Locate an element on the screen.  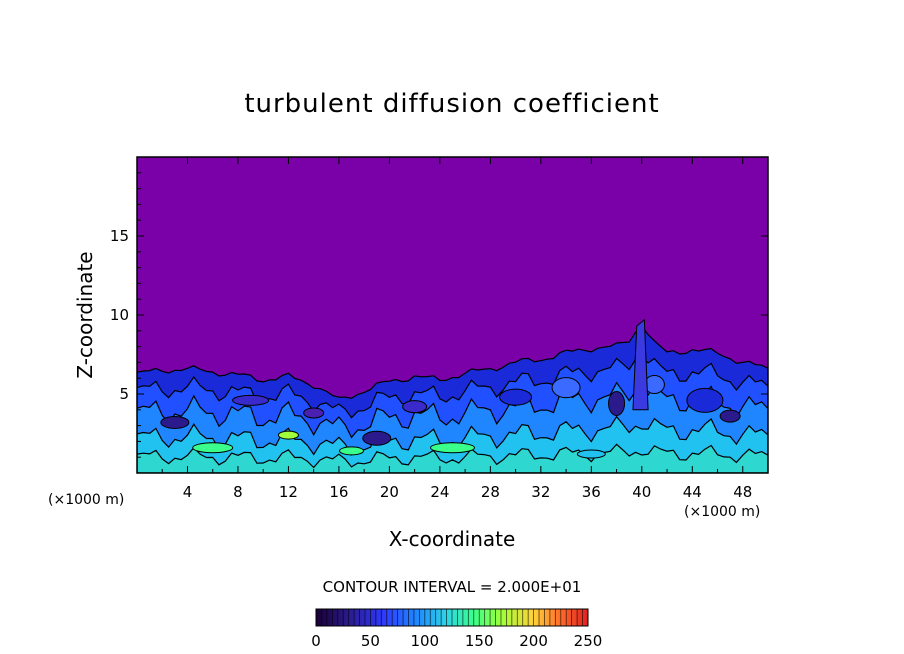
colorbar-frame is located at coordinates (452, 617).